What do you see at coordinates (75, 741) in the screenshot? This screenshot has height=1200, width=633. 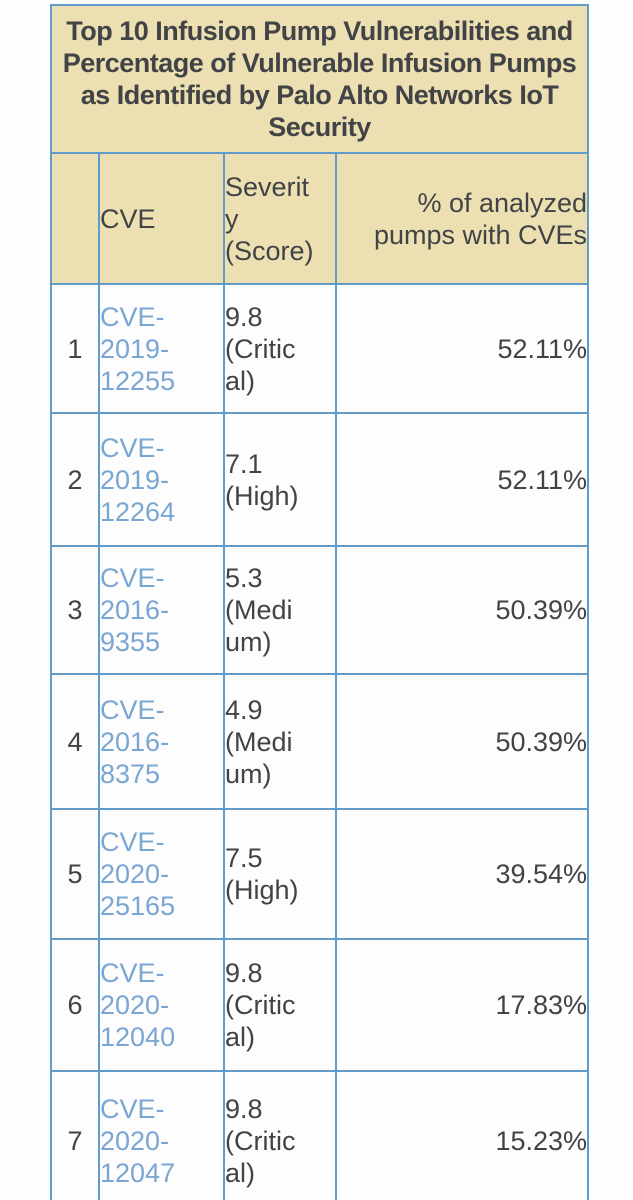 I see `rank-cell: 4` at bounding box center [75, 741].